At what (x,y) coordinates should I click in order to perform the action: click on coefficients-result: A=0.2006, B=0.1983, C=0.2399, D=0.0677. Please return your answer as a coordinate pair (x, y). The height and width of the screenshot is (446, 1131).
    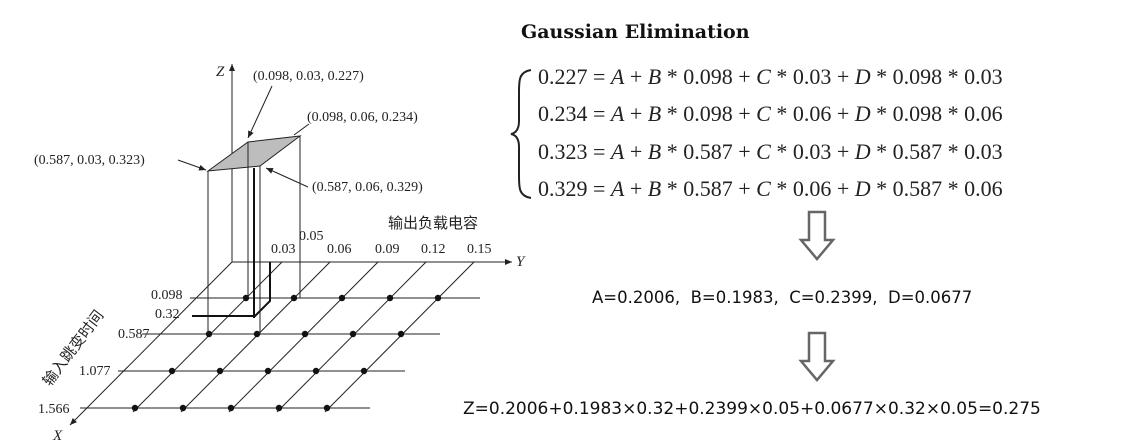
    Looking at the image, I should click on (782, 297).